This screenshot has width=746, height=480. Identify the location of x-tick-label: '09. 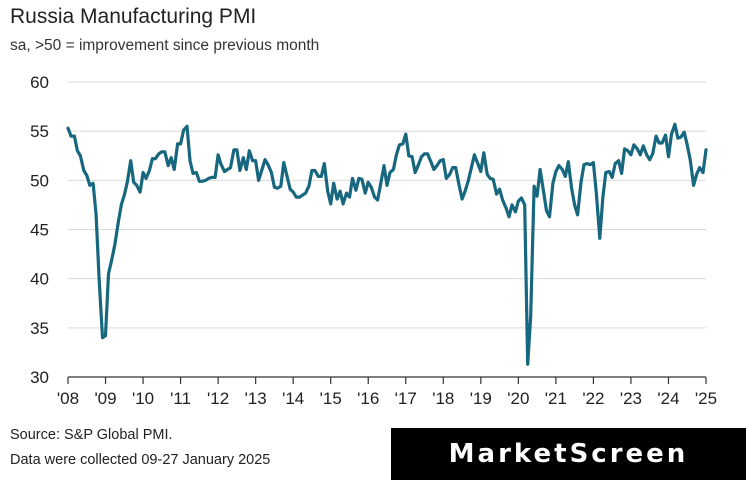
(105, 398).